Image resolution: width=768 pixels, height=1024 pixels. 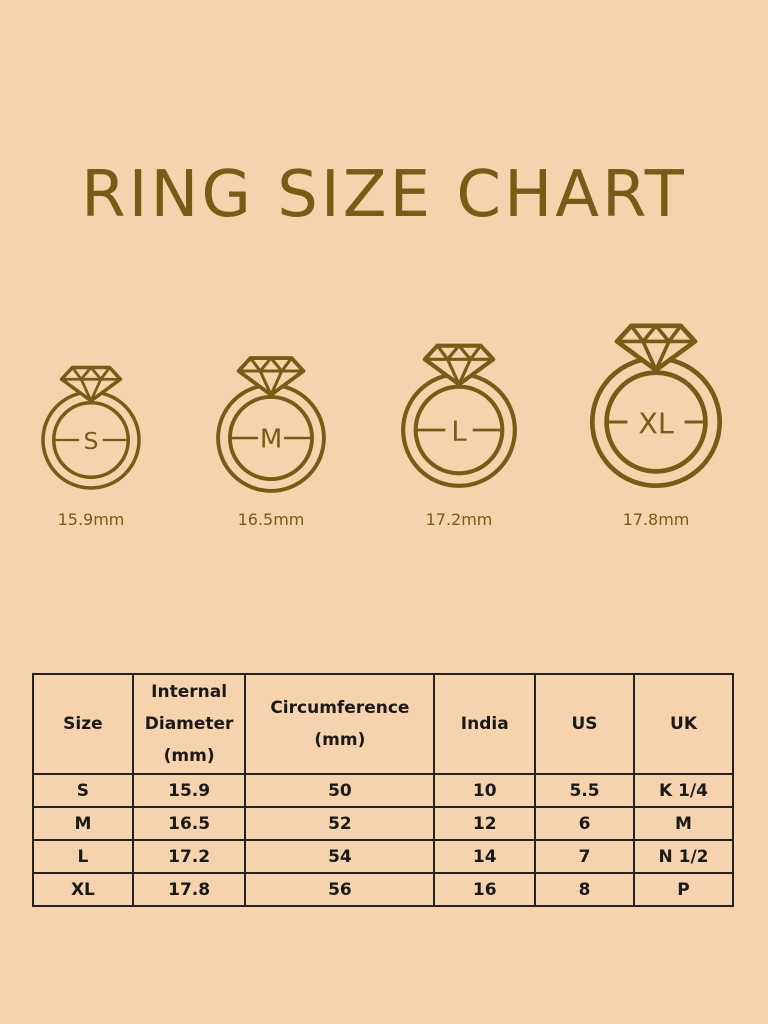 I want to click on ring-icon-m: M, so click(x=271, y=440).